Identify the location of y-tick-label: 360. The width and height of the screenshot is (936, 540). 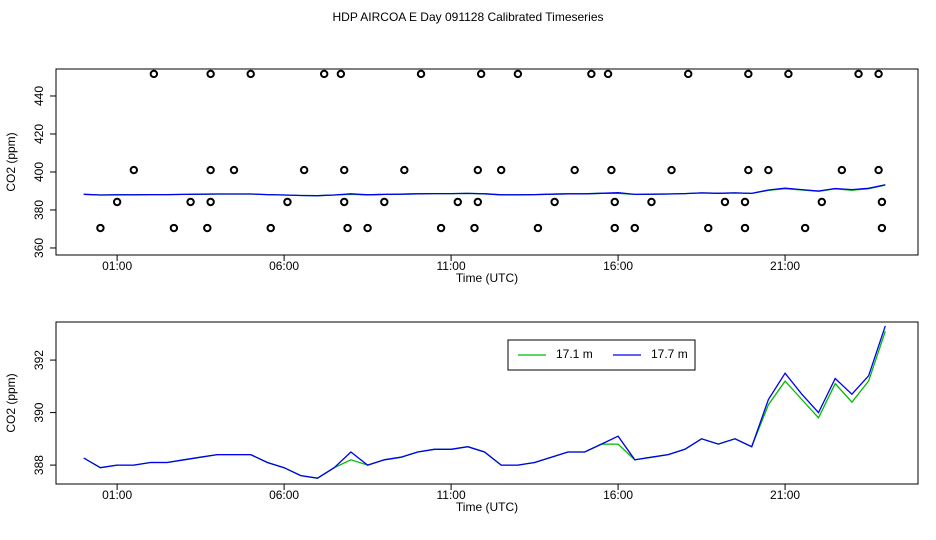
(39, 248).